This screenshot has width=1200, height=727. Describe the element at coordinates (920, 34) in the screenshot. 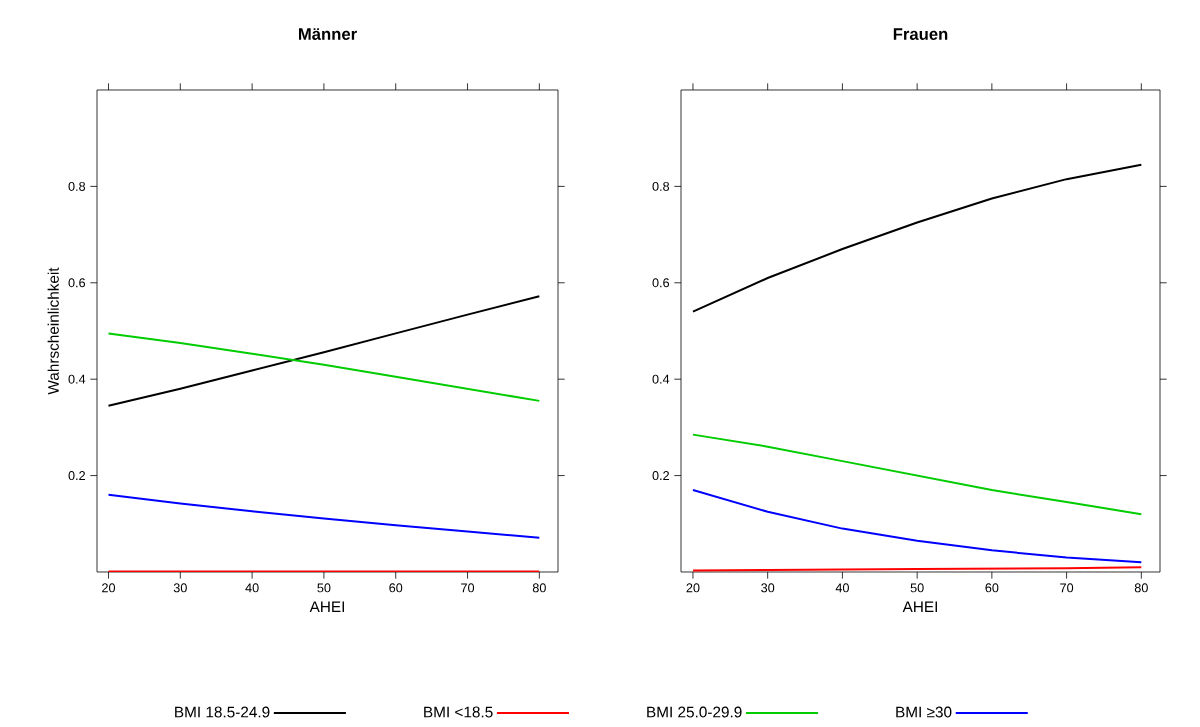

I see `chart-title: Frauen` at that location.